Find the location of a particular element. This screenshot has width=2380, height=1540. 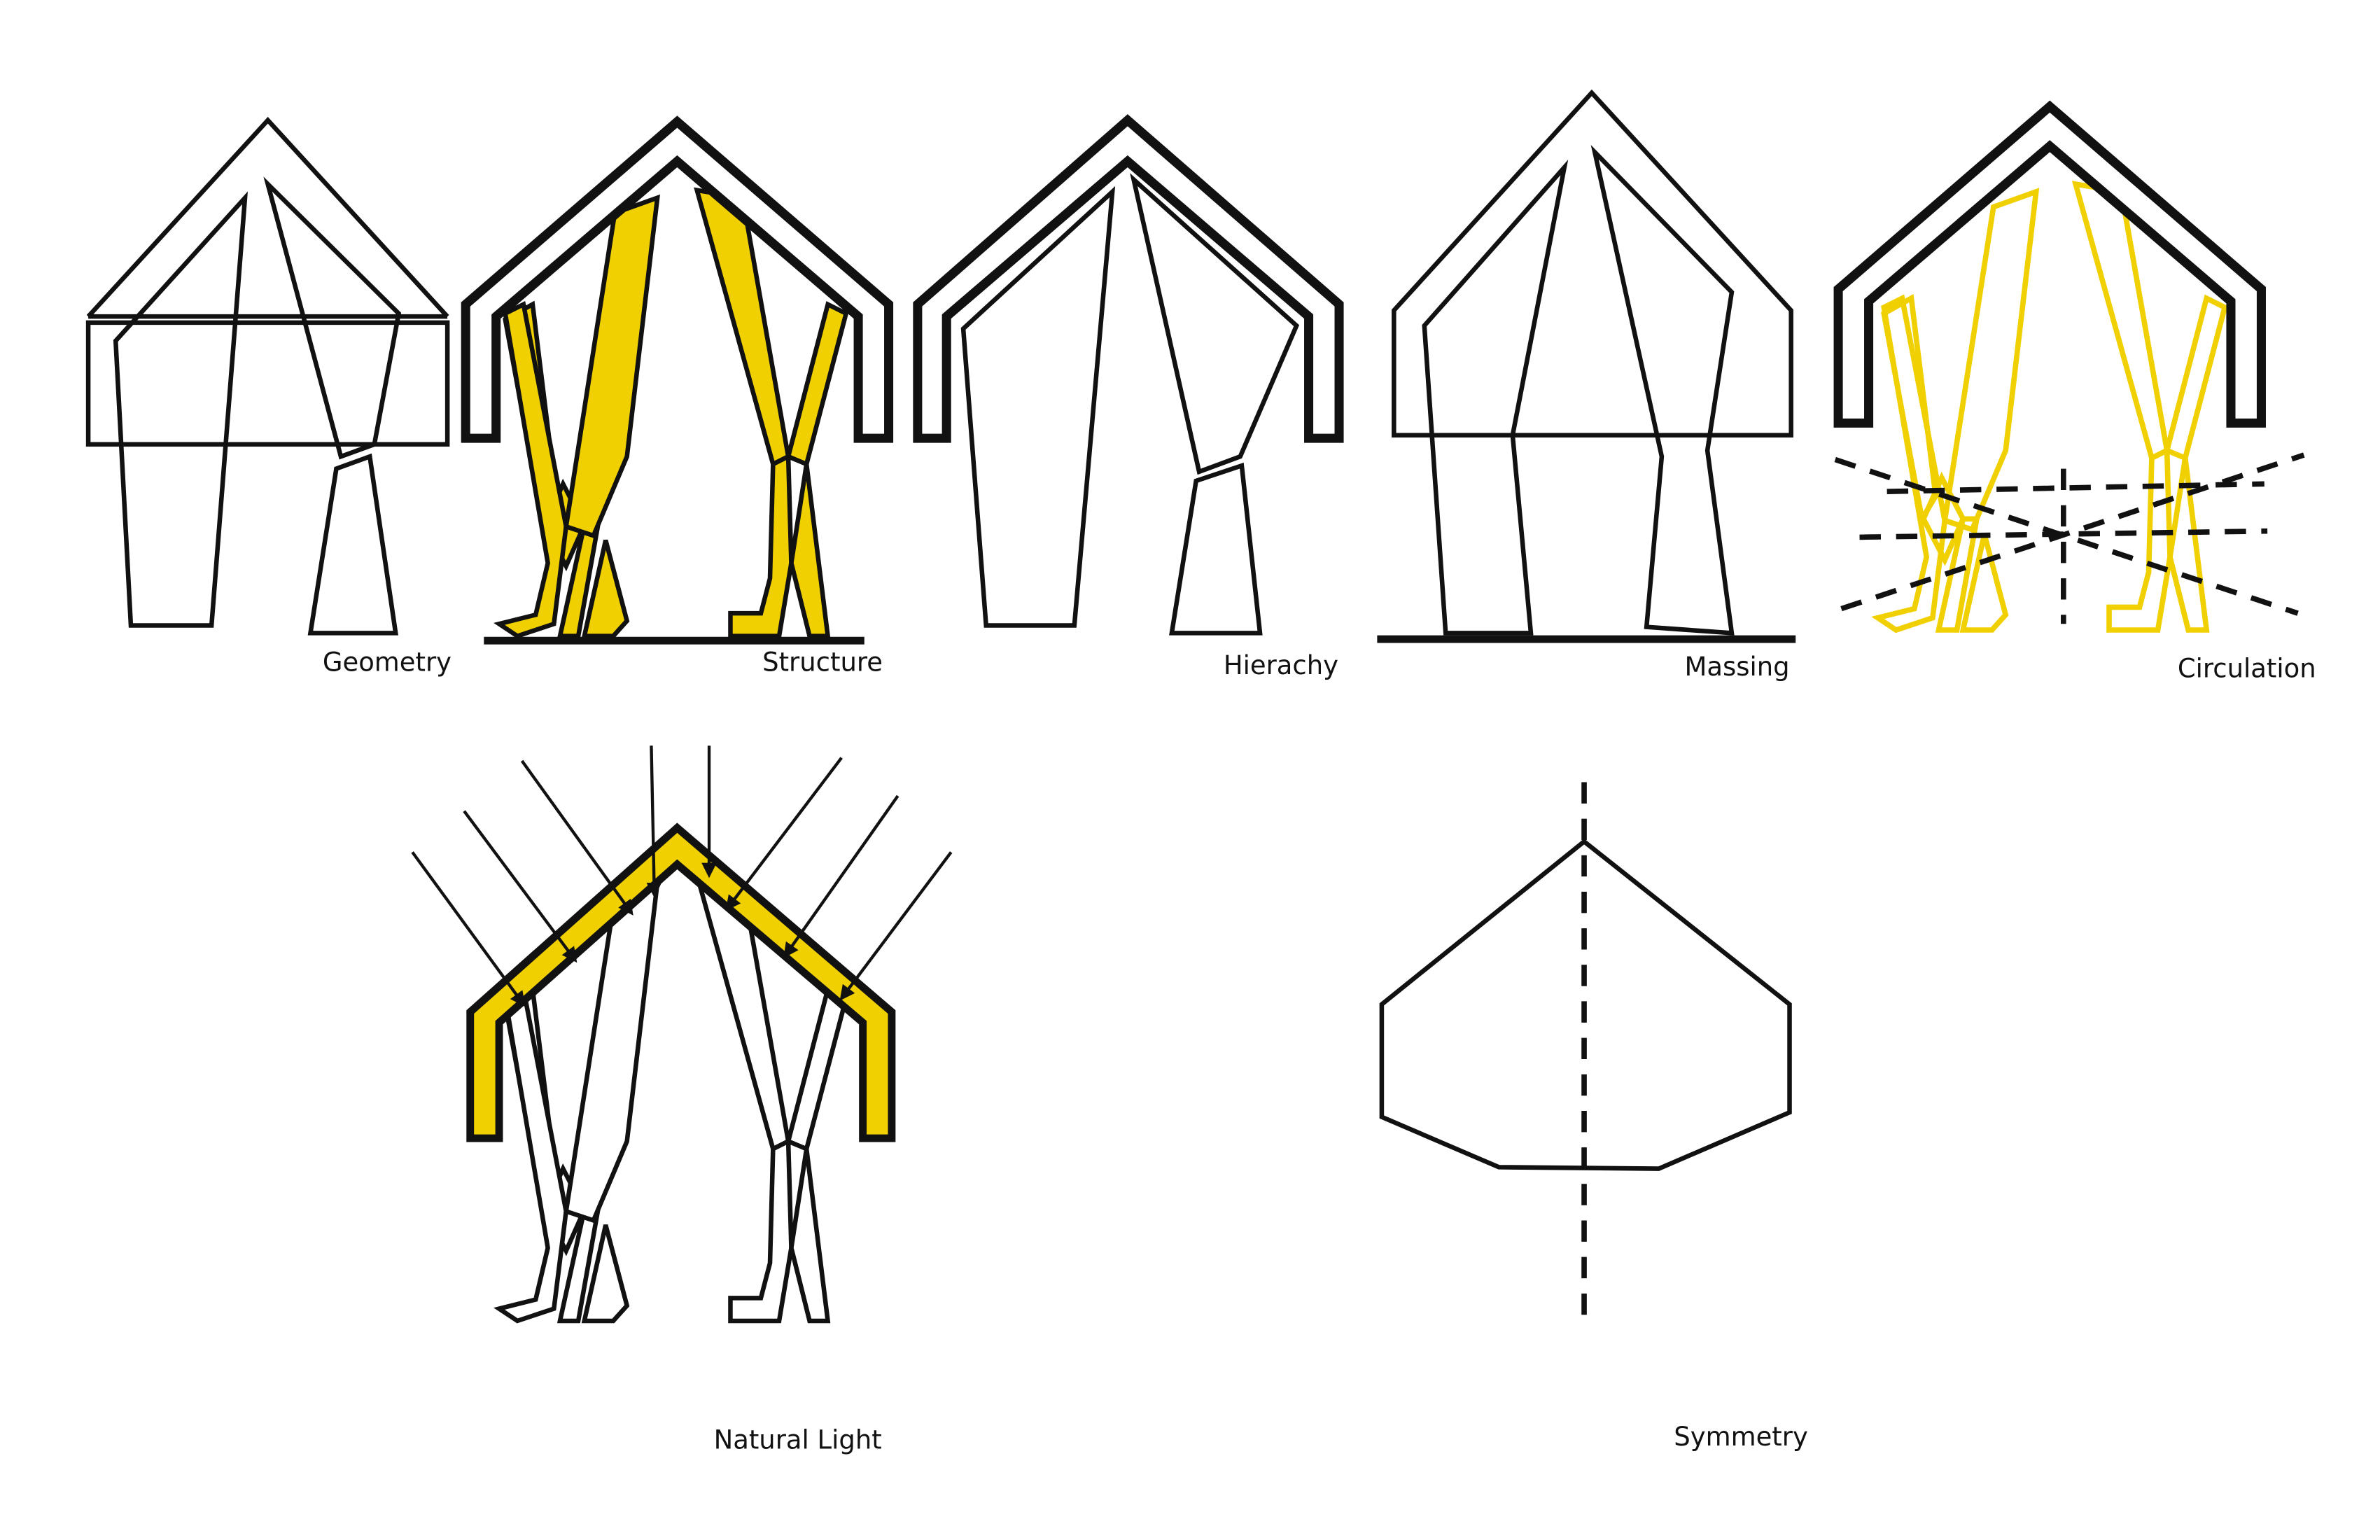

structure-label: Structure is located at coordinates (822, 663).